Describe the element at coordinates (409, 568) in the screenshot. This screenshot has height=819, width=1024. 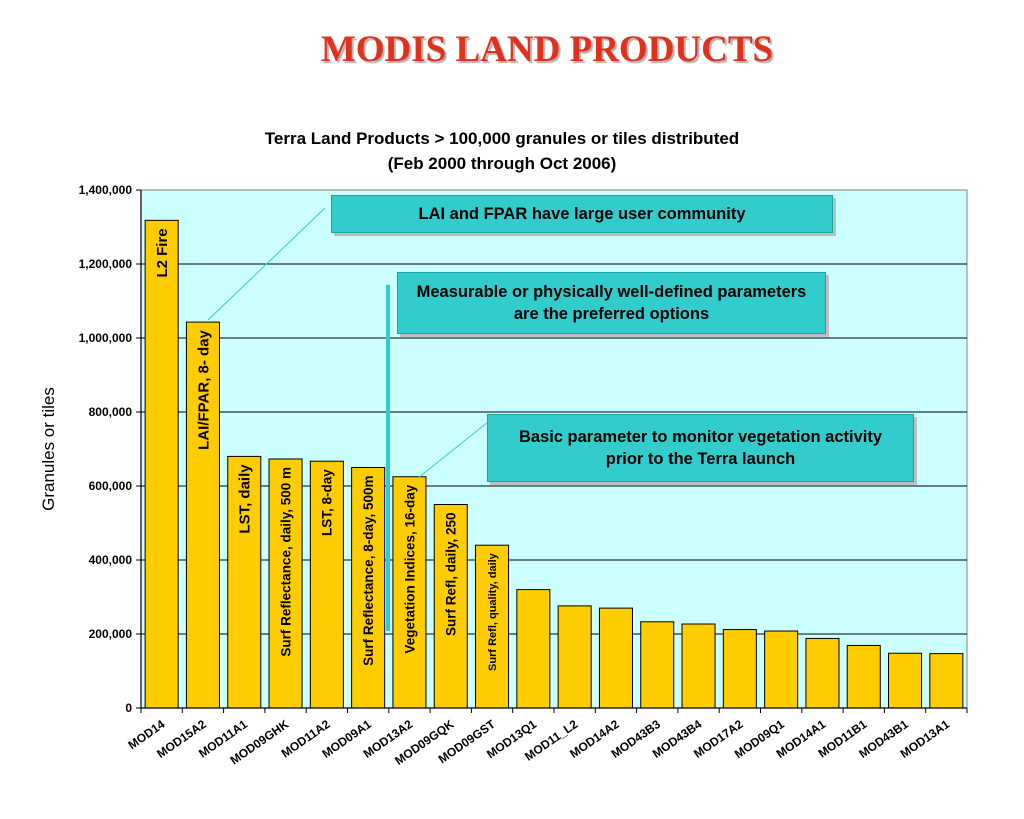
I see `bar-label: Vegetation Indices, 16-day` at that location.